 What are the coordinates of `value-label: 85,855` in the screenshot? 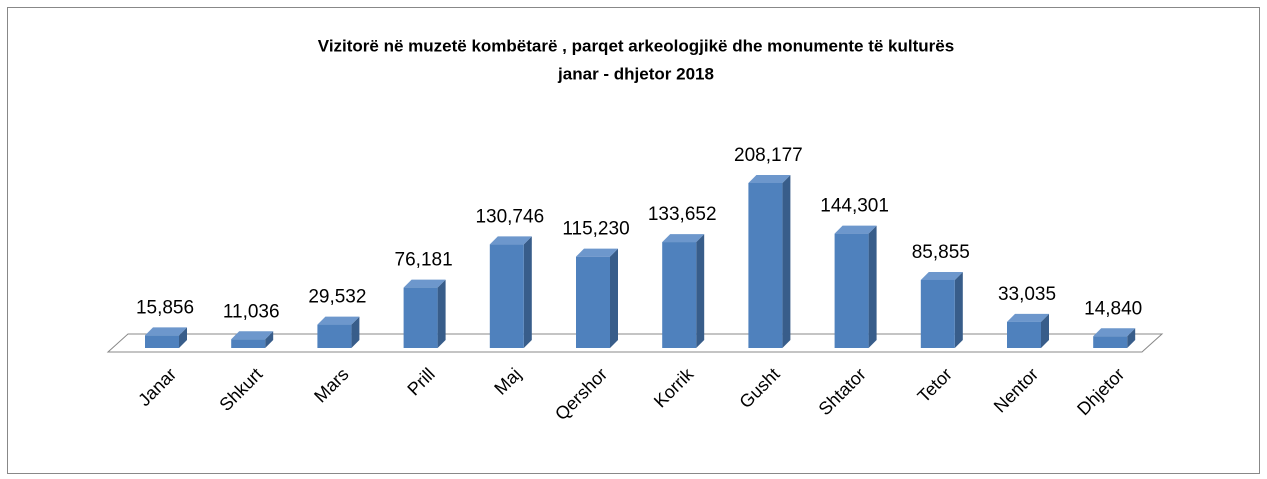 It's located at (941, 252).